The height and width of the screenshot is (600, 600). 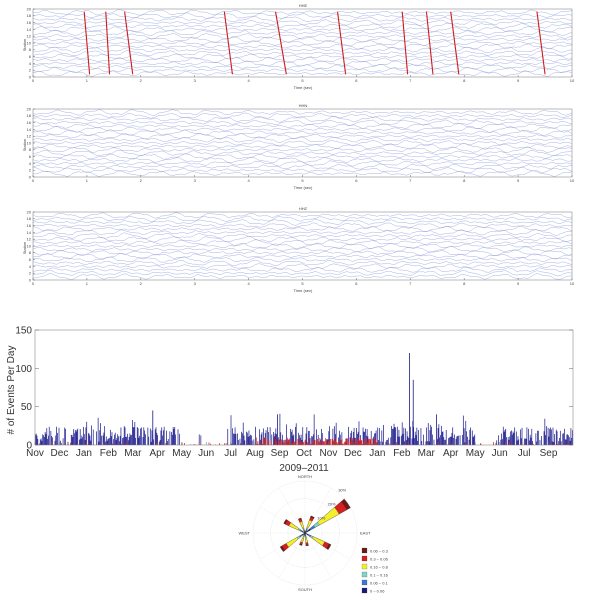 What do you see at coordinates (364, 574) in the screenshot?
I see `legend-swatch` at bounding box center [364, 574].